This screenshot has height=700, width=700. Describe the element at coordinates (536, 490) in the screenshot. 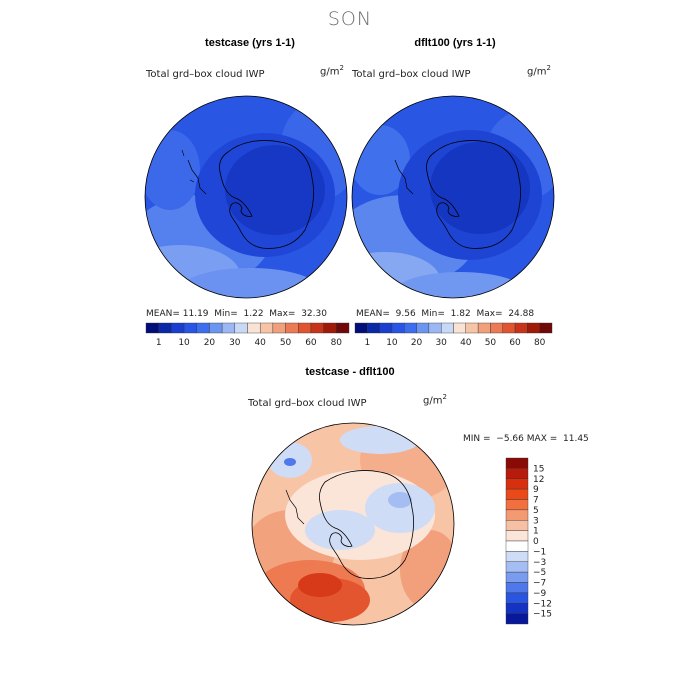

I see `diff-colorbar-tick-label: 9` at that location.